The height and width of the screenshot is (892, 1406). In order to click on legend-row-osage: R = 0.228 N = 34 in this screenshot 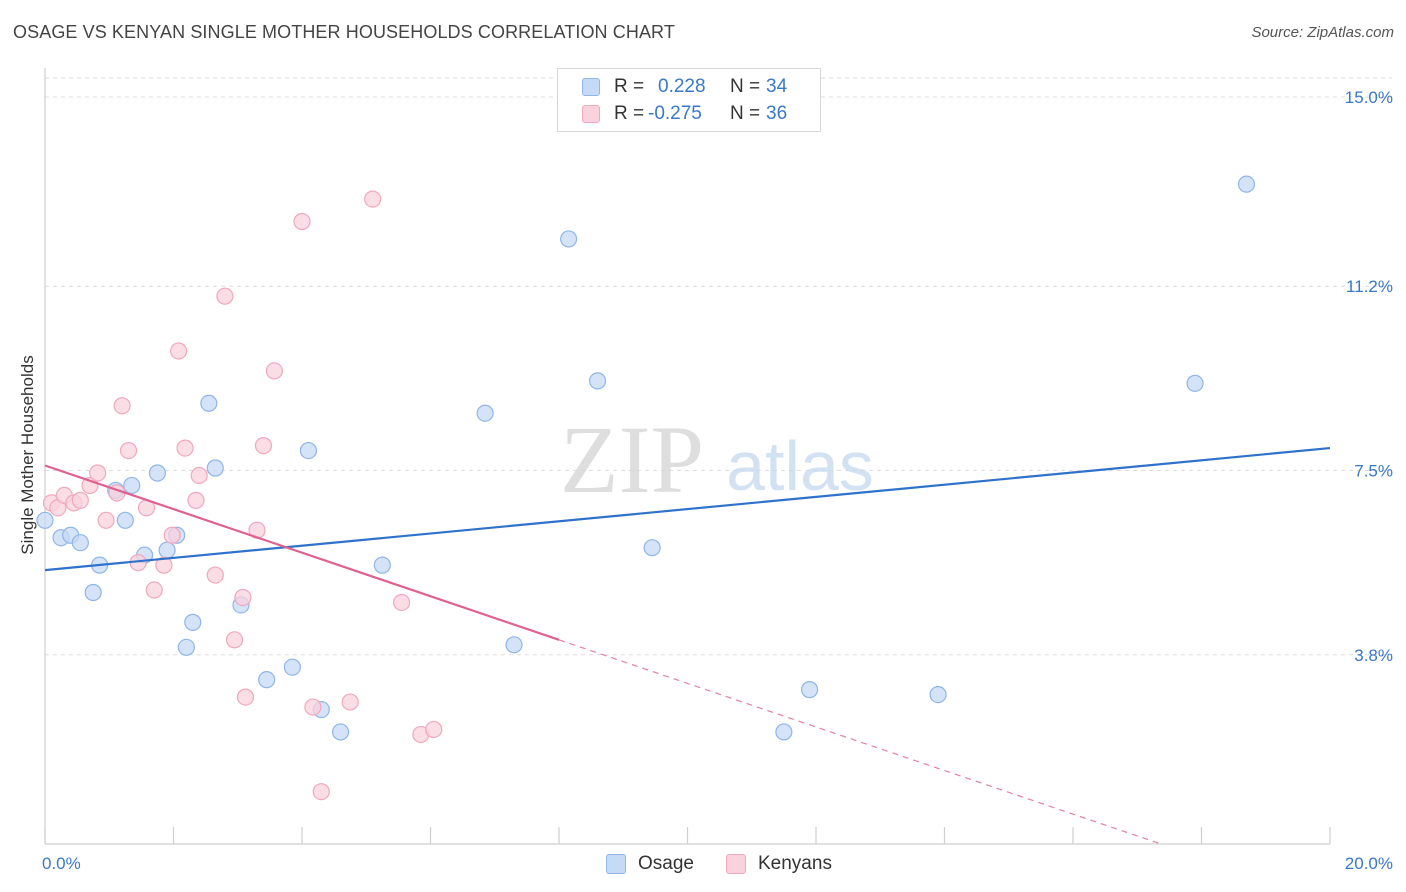, I will do `click(684, 87)`.